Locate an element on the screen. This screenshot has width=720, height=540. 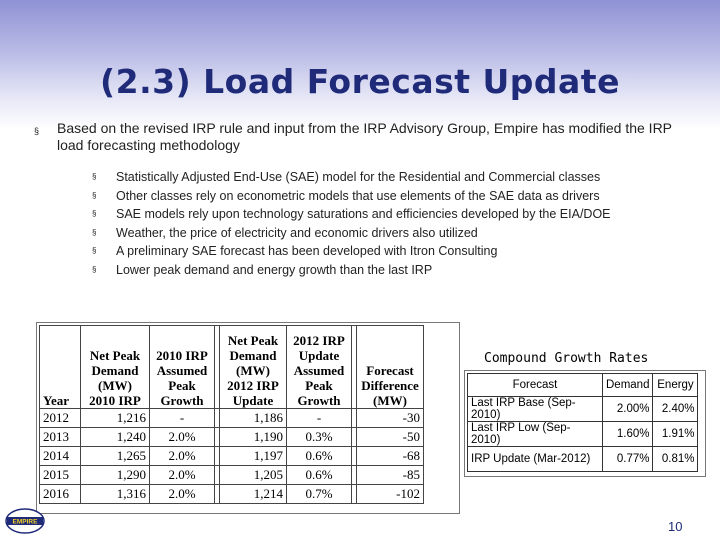
table-row: Last IRP Low (Sep-2010) 1.60% 1.91% is located at coordinates (583, 434).